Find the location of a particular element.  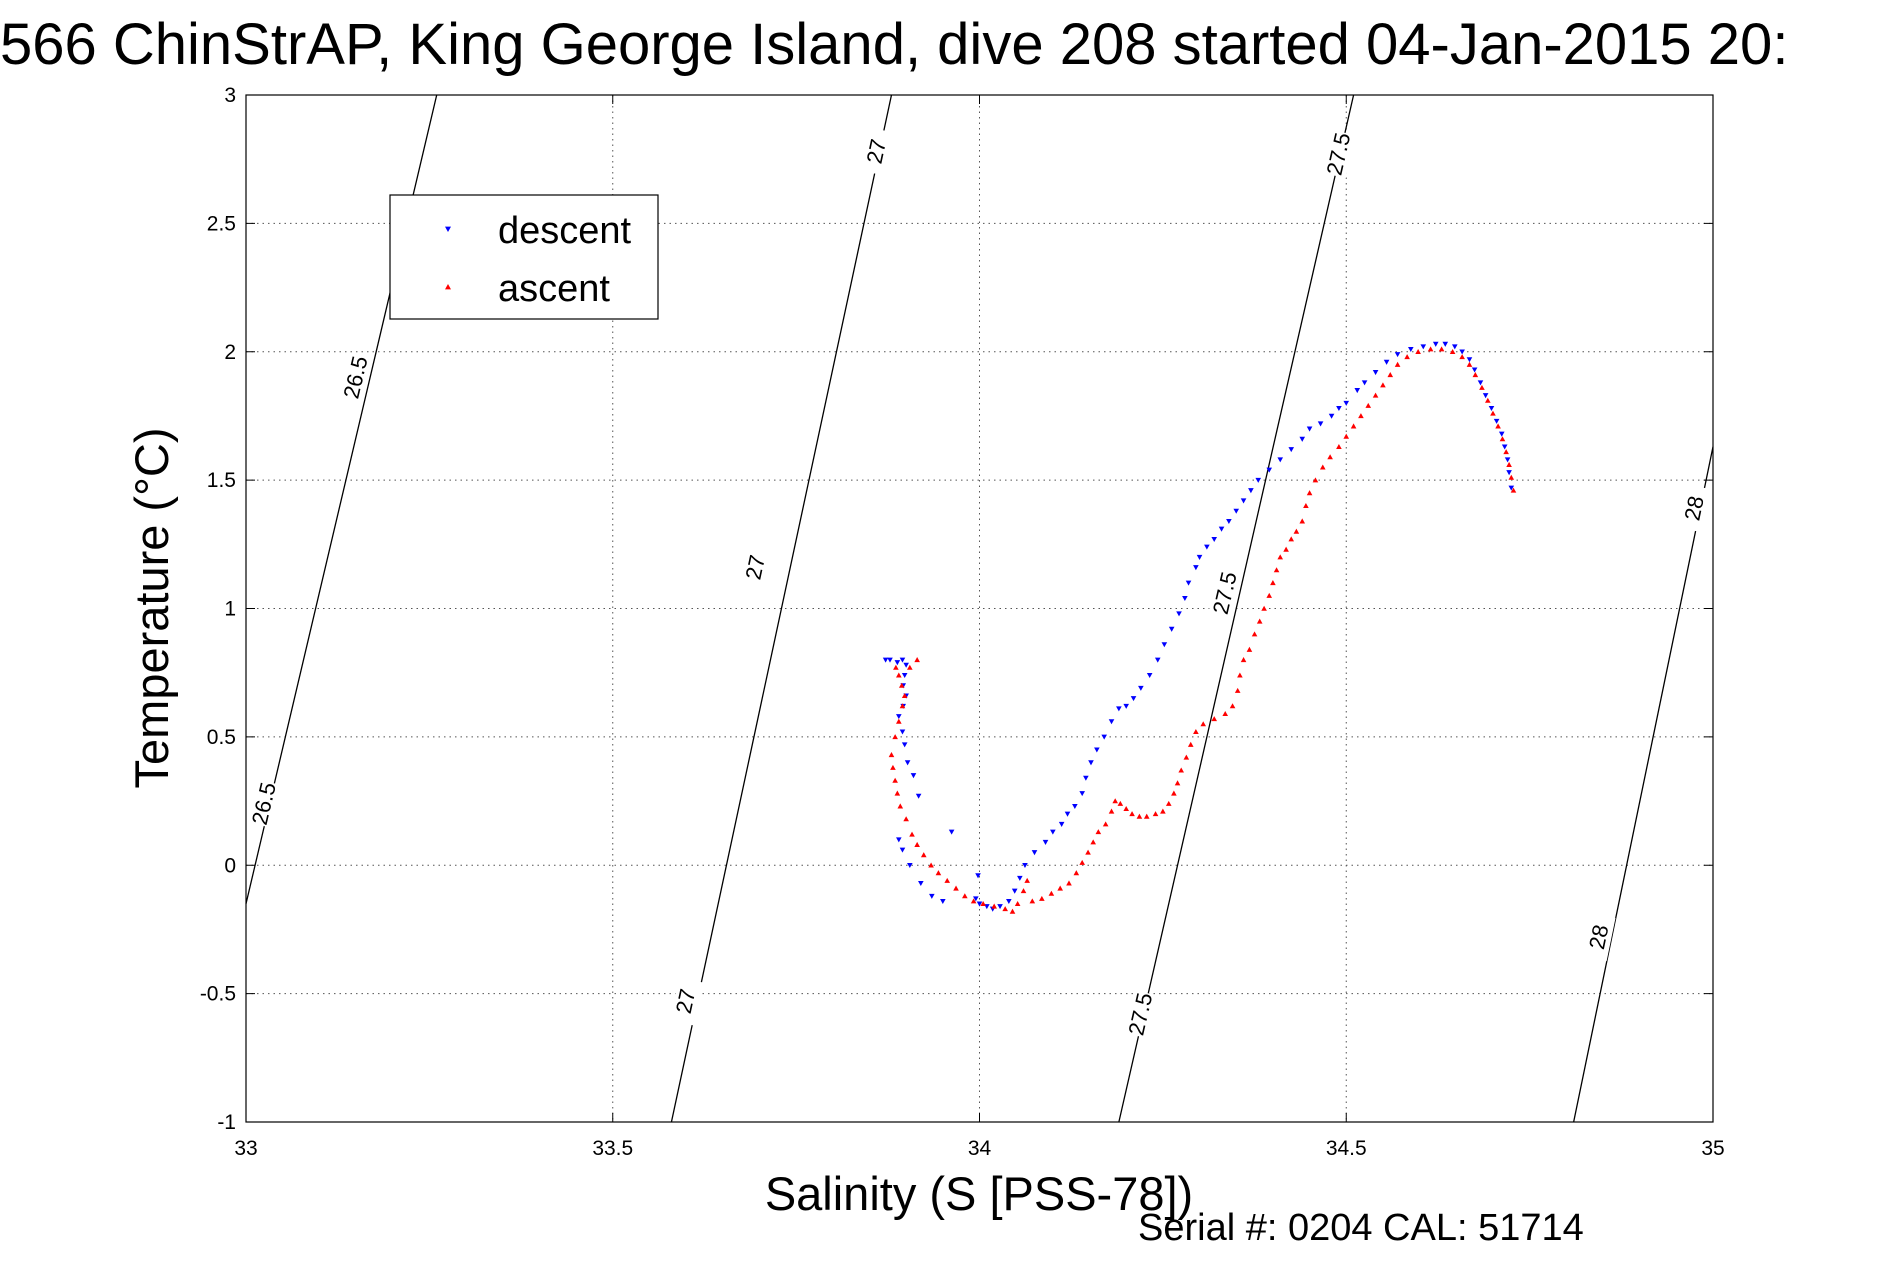

series-ascent is located at coordinates (1202, 630).